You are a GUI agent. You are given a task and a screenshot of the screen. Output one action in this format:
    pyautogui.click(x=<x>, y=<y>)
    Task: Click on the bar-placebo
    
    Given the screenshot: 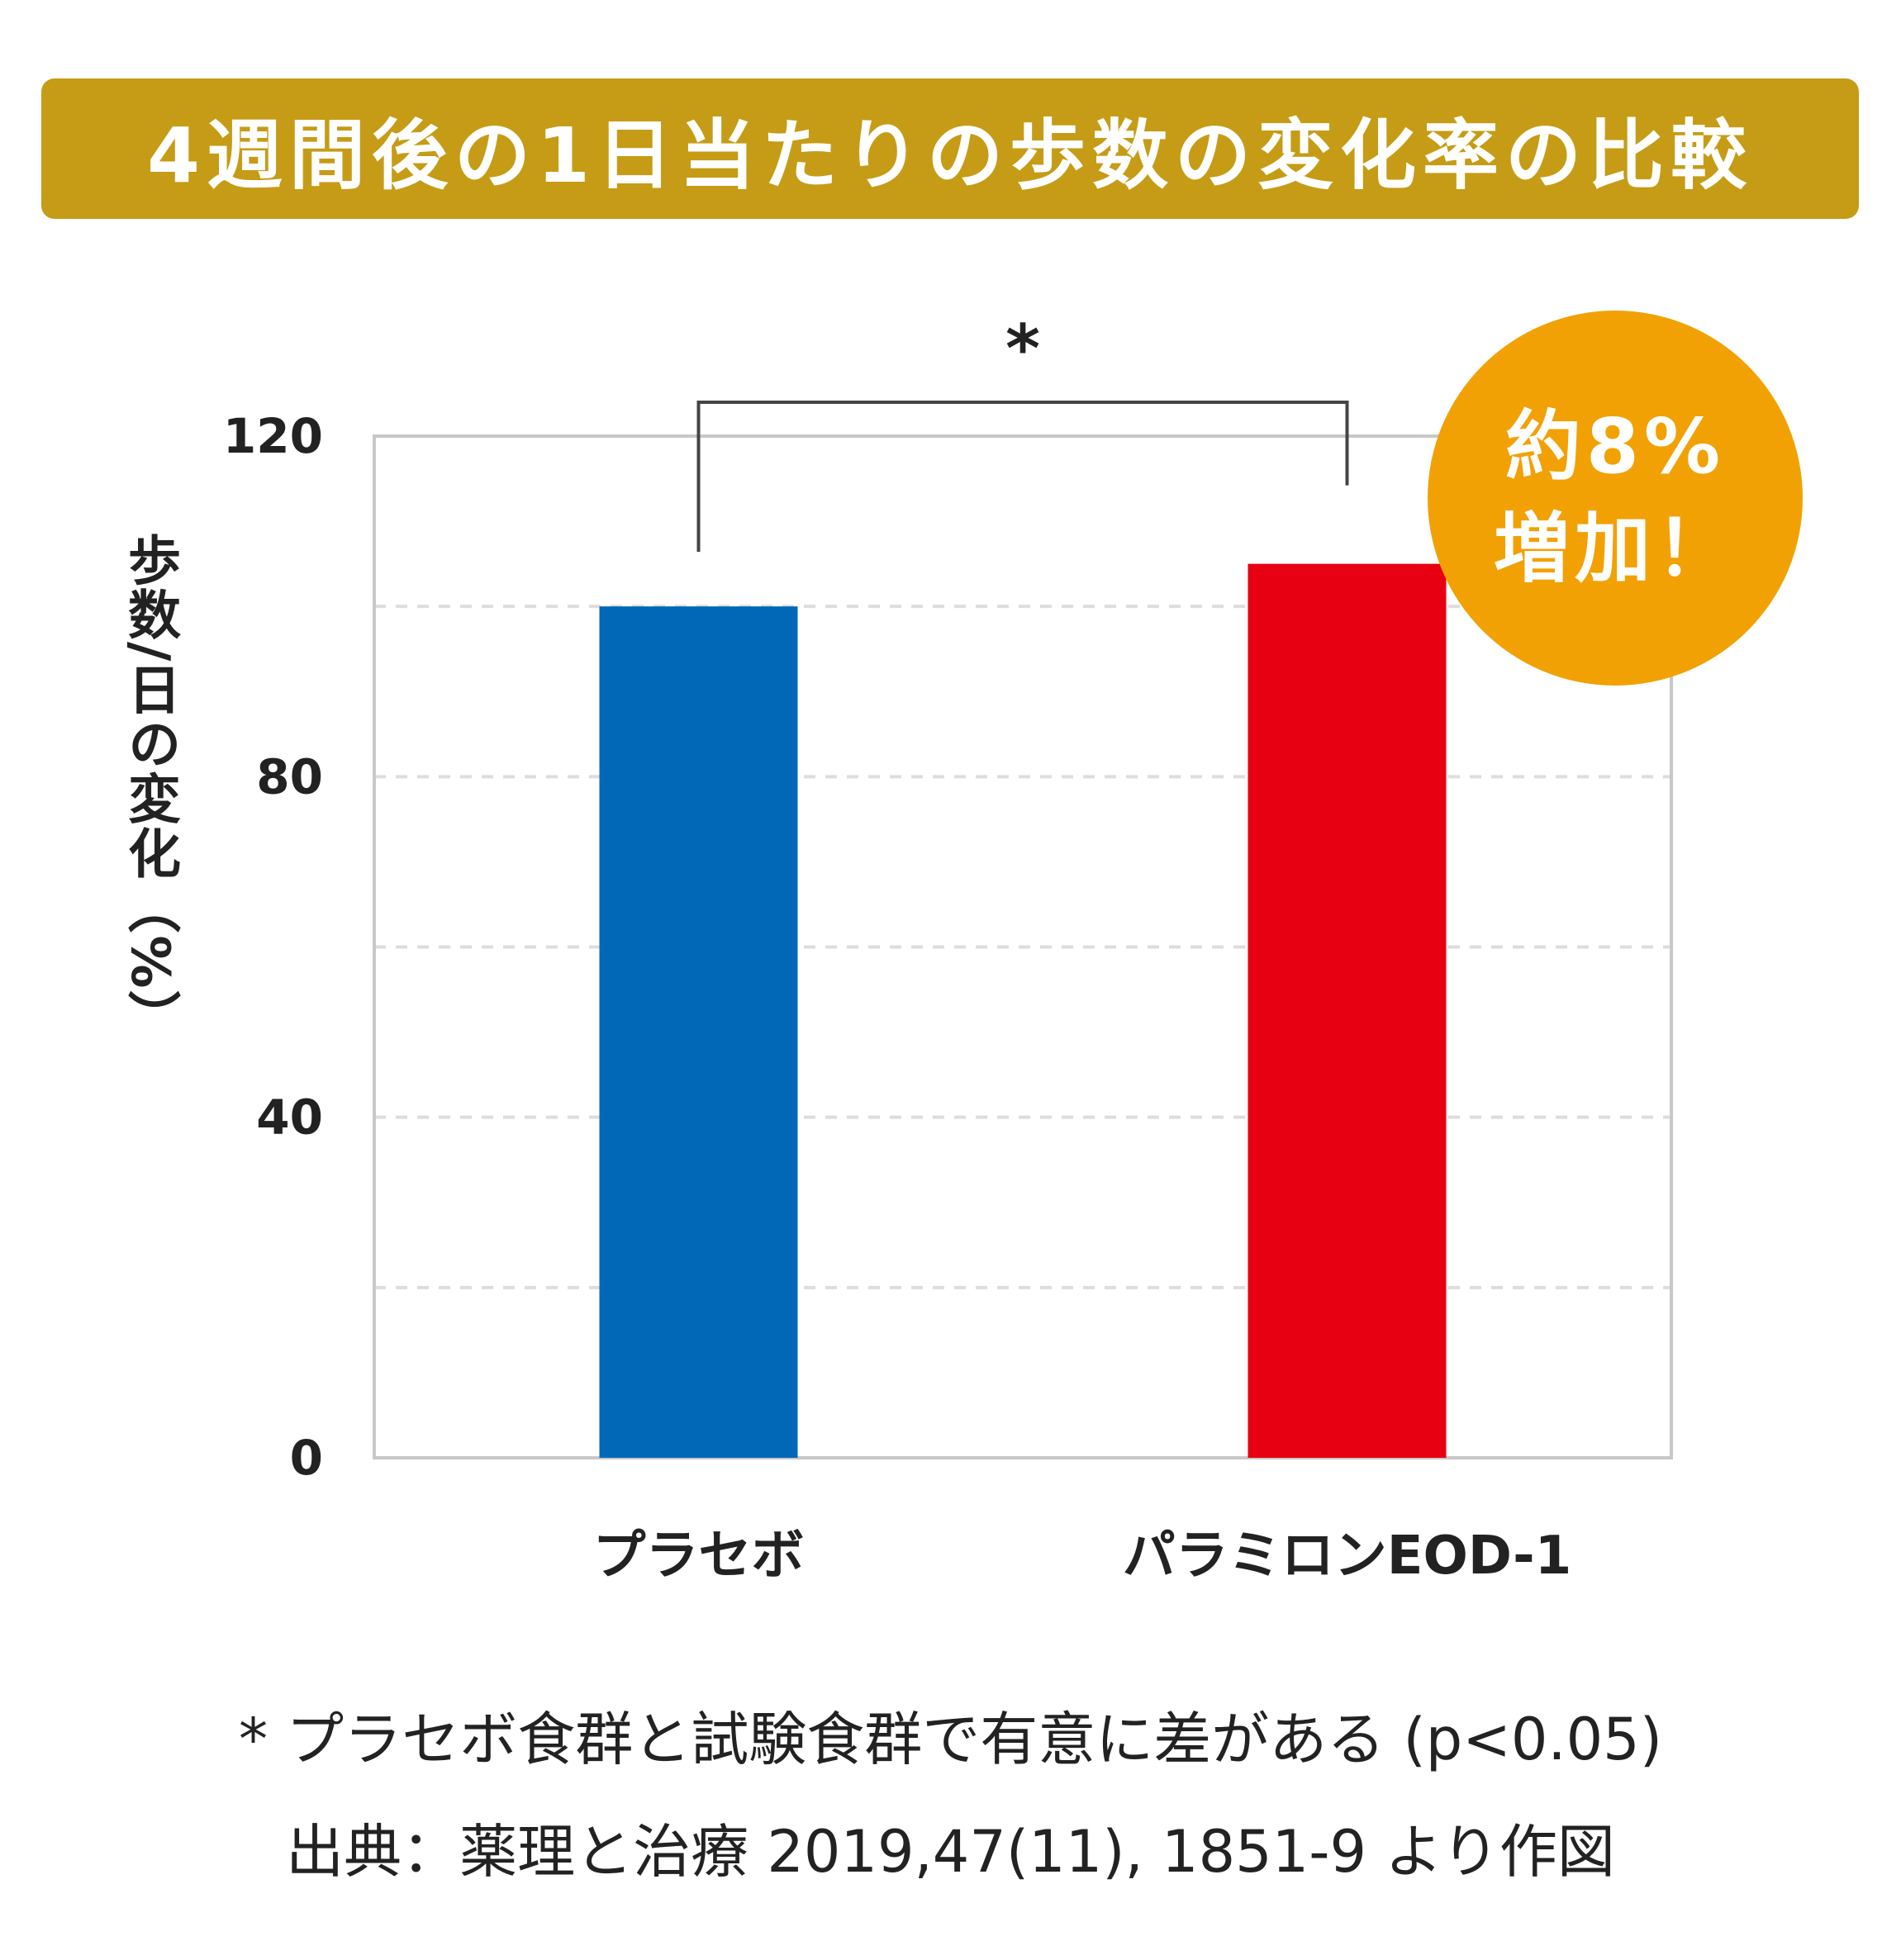 What is the action you would take?
    pyautogui.click(x=699, y=1032)
    